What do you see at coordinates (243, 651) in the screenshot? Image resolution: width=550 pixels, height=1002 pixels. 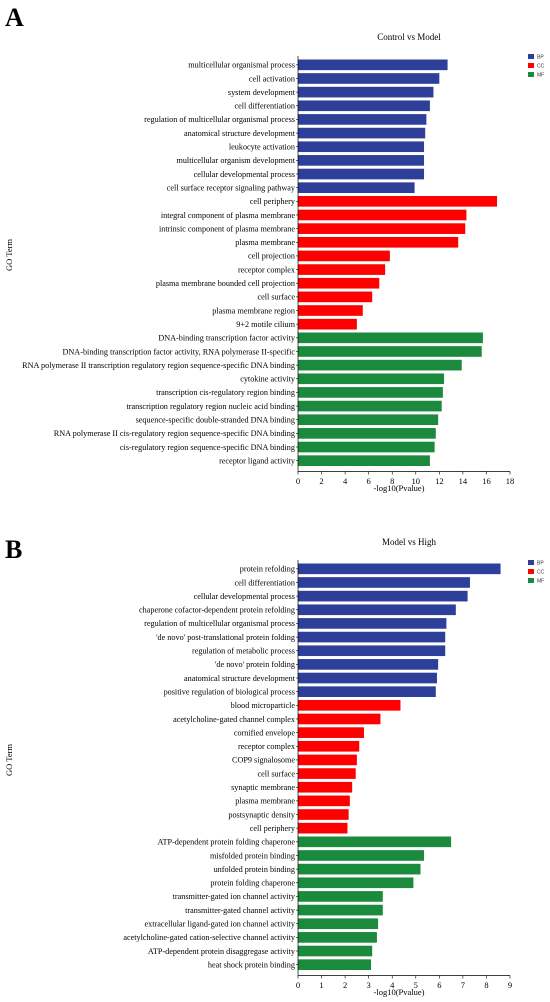 I see `category-label: regulation of metabolic process` at bounding box center [243, 651].